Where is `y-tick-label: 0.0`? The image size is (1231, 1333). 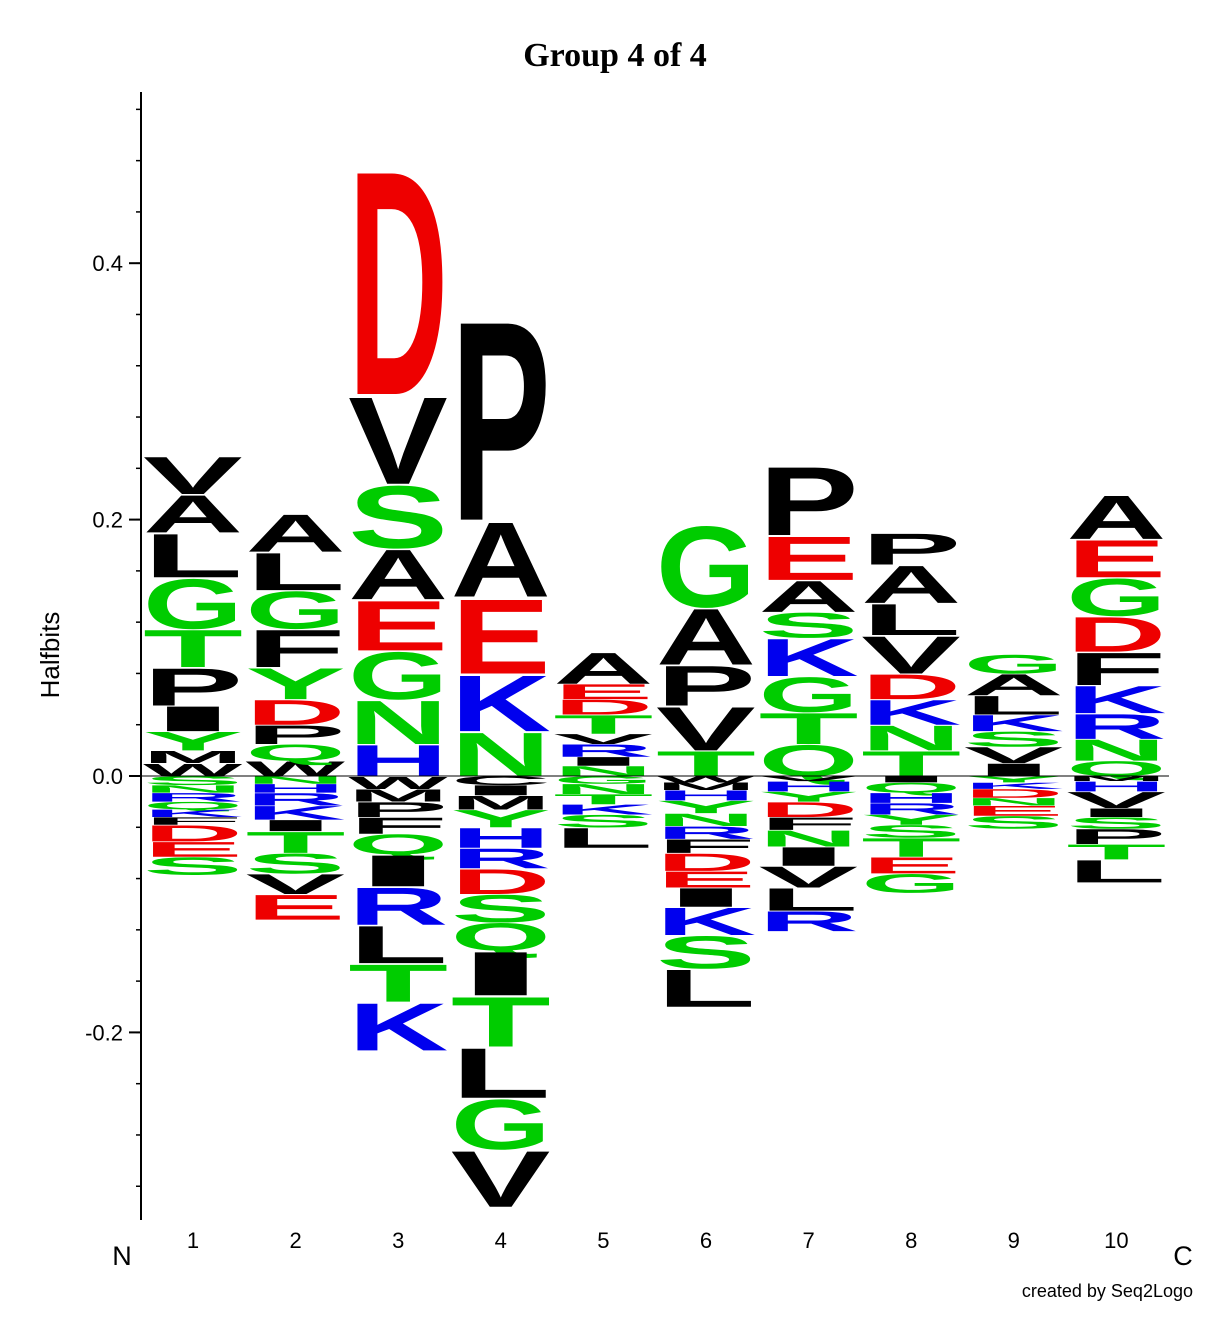 y-tick-label: 0.0 is located at coordinates (107, 776).